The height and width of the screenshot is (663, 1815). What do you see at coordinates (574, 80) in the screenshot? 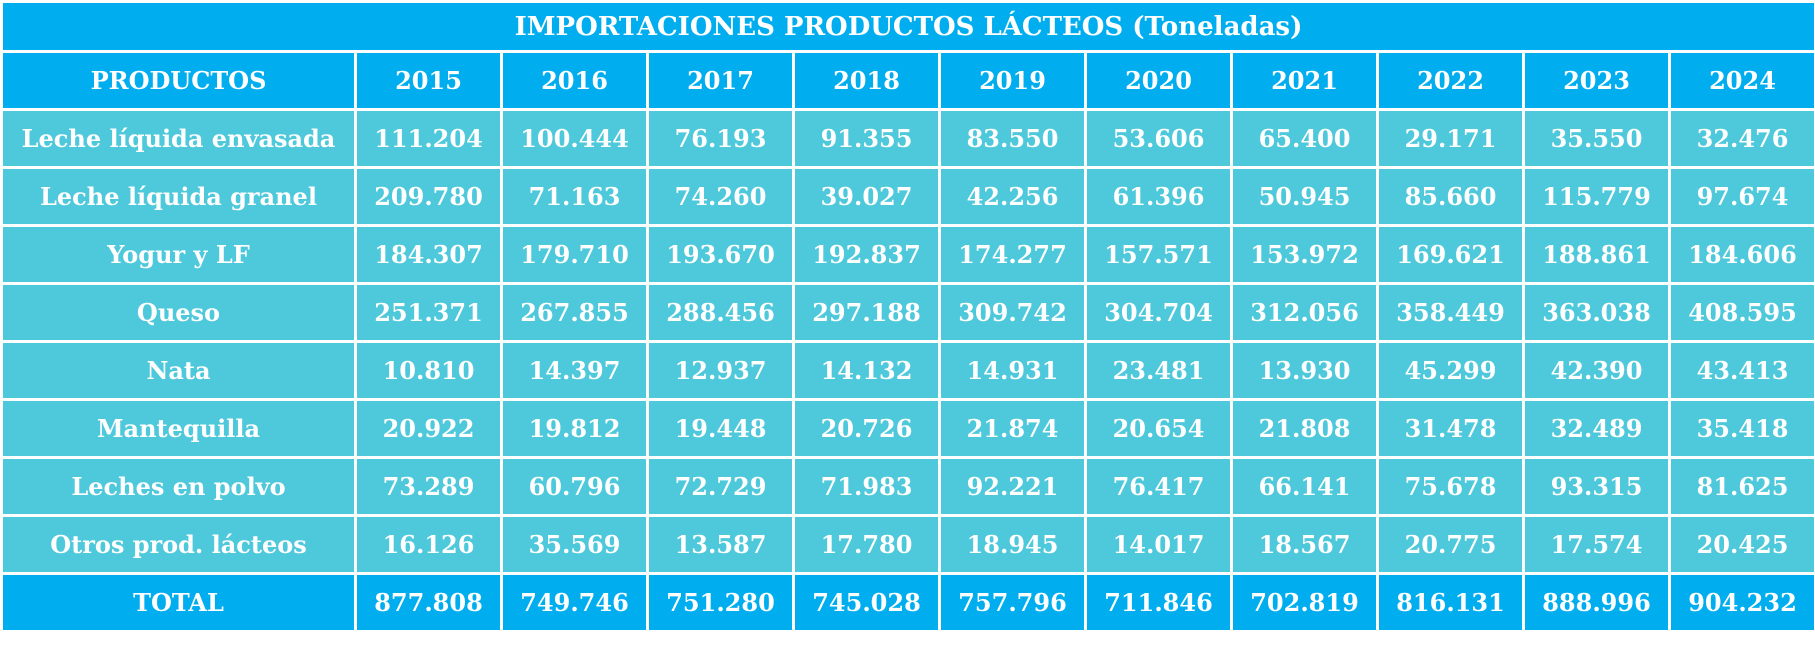
I see `column-header-year: 2016` at bounding box center [574, 80].